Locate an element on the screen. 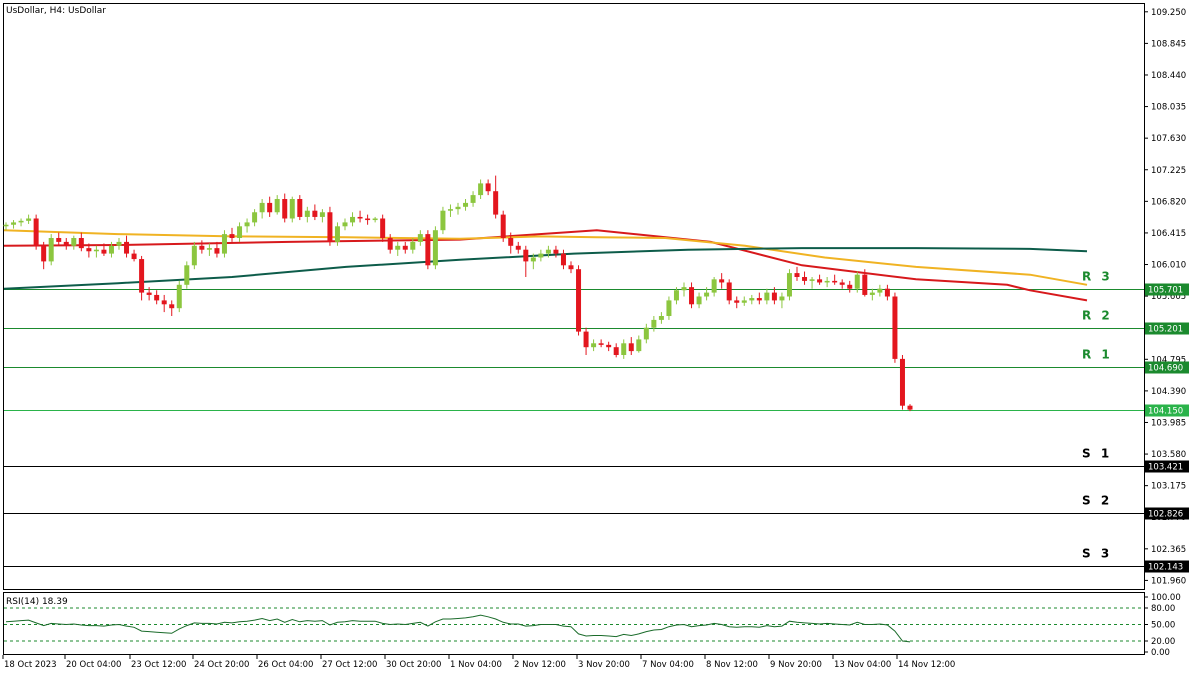  y-tick-label: 102.365 is located at coordinates (1168, 550).